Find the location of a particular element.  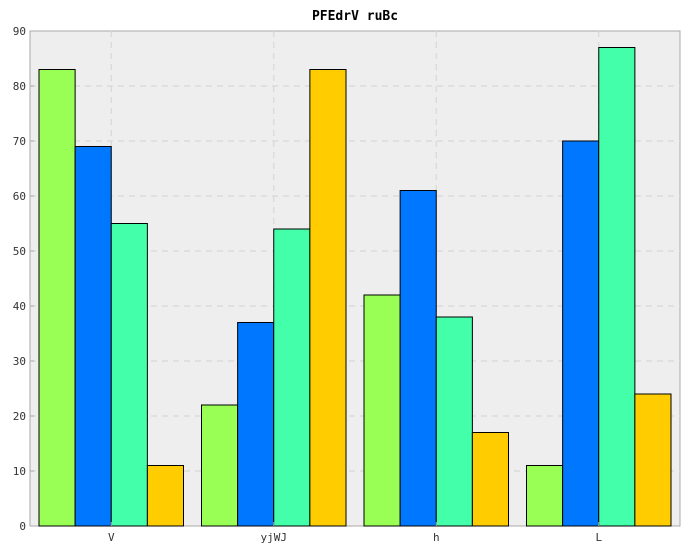

y-tick-label: 0 is located at coordinates (22, 526).